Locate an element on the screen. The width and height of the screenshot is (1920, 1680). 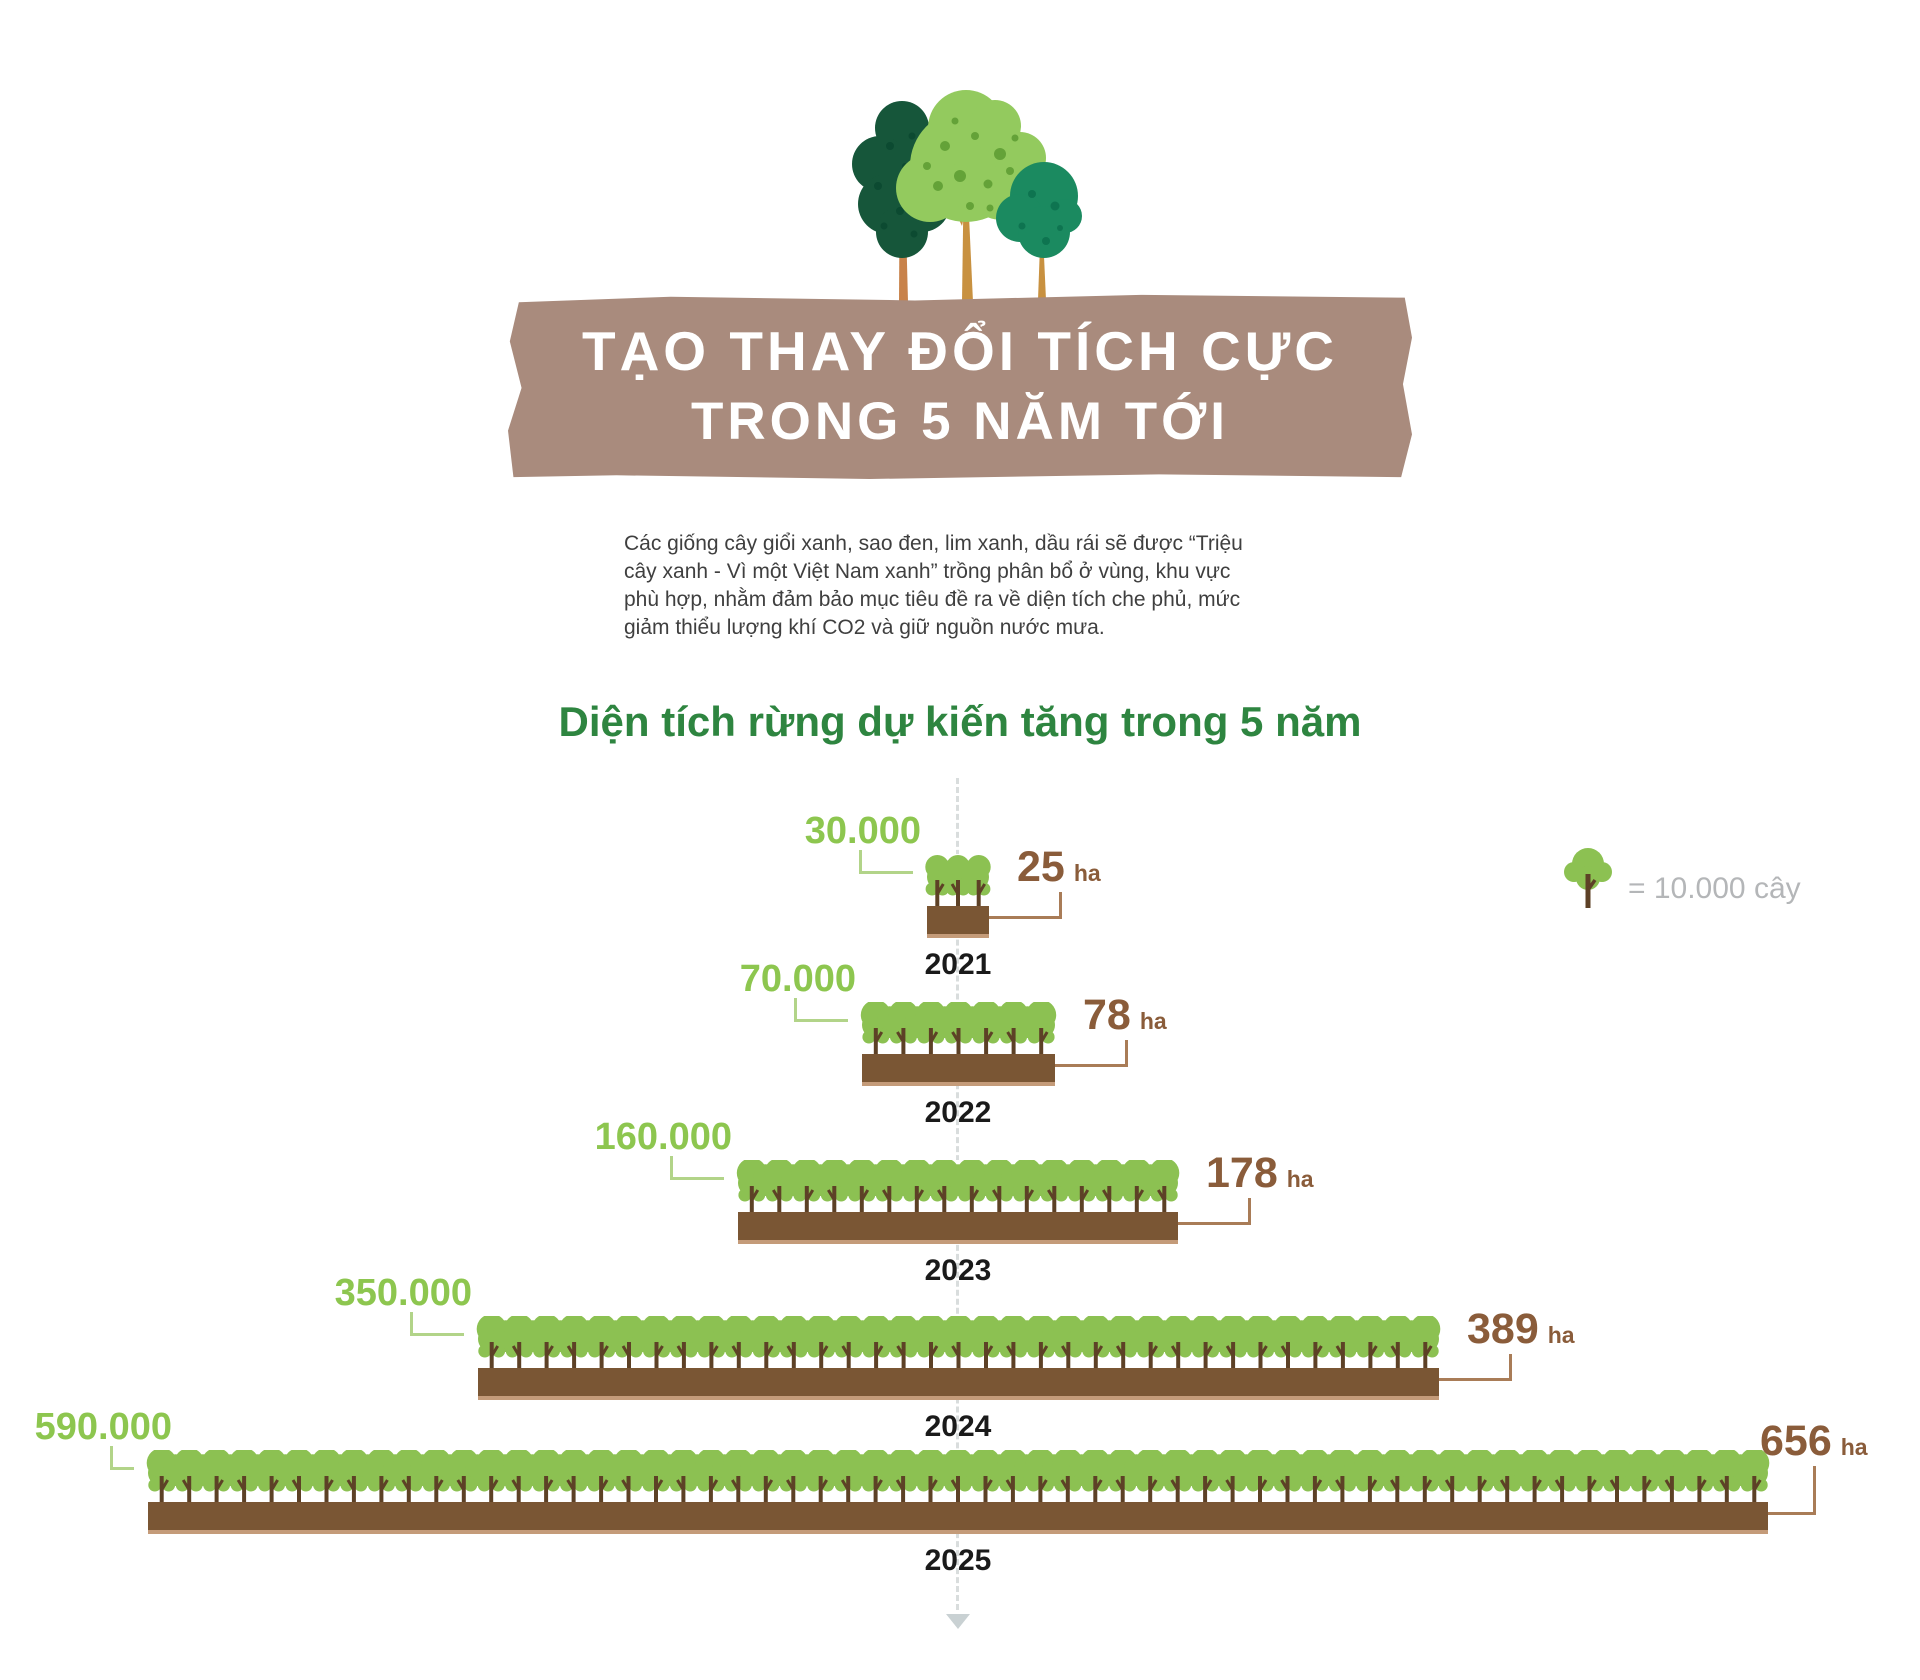
area-label-2023: 178 ha is located at coordinates (1260, 1173).